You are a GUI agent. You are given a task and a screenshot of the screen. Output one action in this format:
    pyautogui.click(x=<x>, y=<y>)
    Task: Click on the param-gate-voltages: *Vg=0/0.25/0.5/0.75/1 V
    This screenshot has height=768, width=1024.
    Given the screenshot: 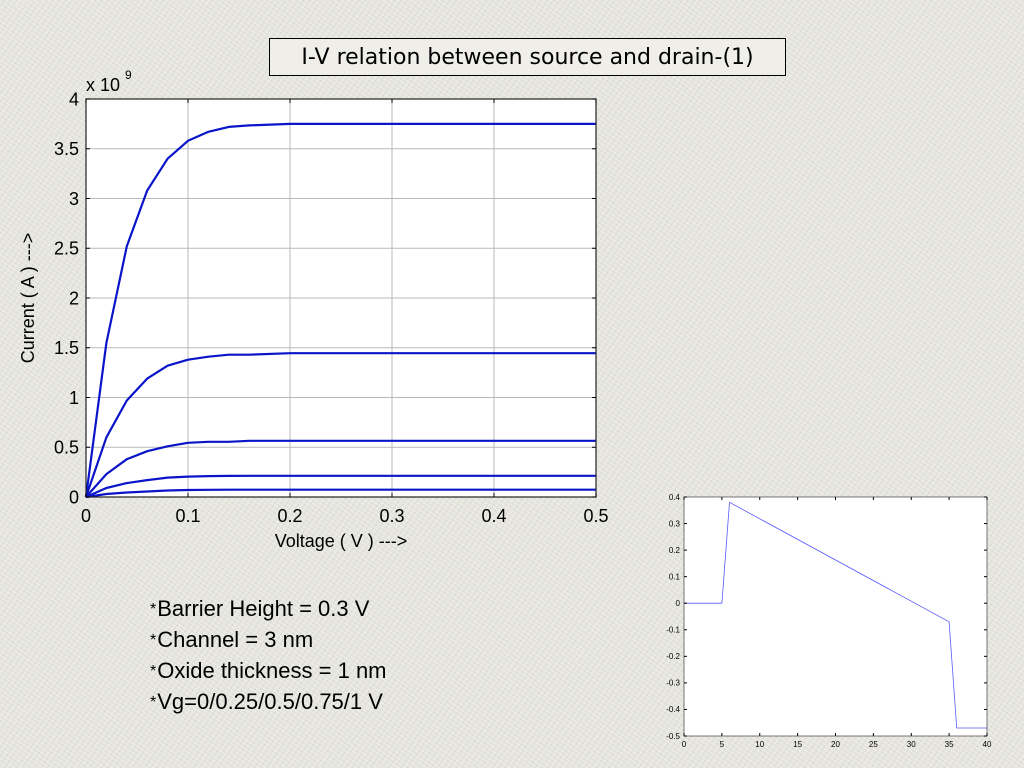 What is the action you would take?
    pyautogui.click(x=268, y=702)
    